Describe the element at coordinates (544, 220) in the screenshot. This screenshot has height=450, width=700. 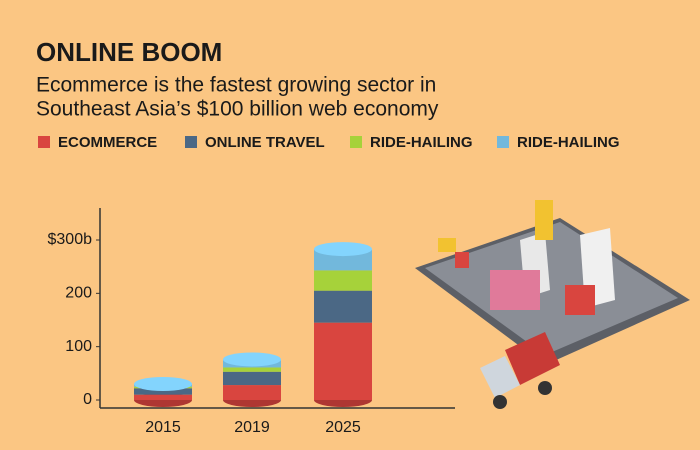
I see `dress` at that location.